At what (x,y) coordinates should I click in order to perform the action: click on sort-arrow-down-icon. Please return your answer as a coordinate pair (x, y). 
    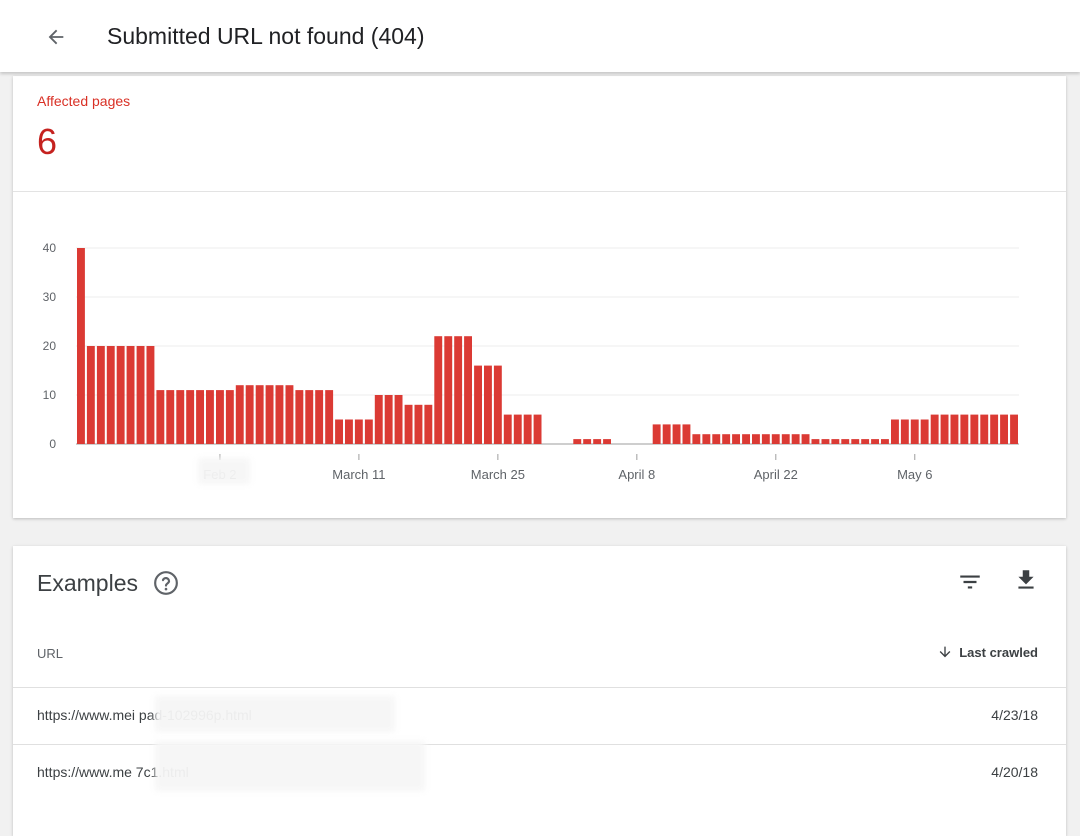
    Looking at the image, I should click on (945, 652).